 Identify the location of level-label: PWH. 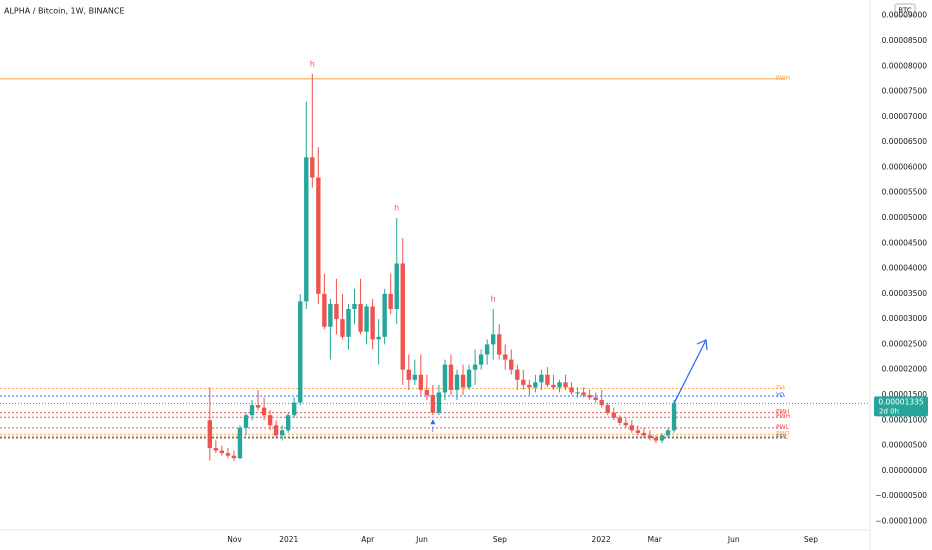
(783, 78).